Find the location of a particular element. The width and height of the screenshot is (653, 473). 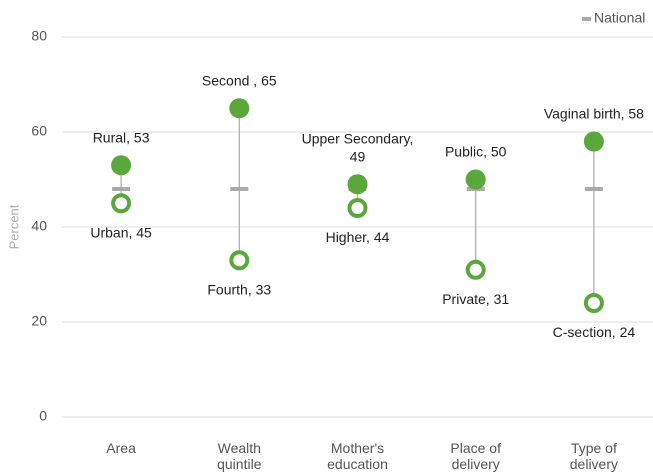

data-label-line: Vaginal birth, 58 is located at coordinates (594, 113).